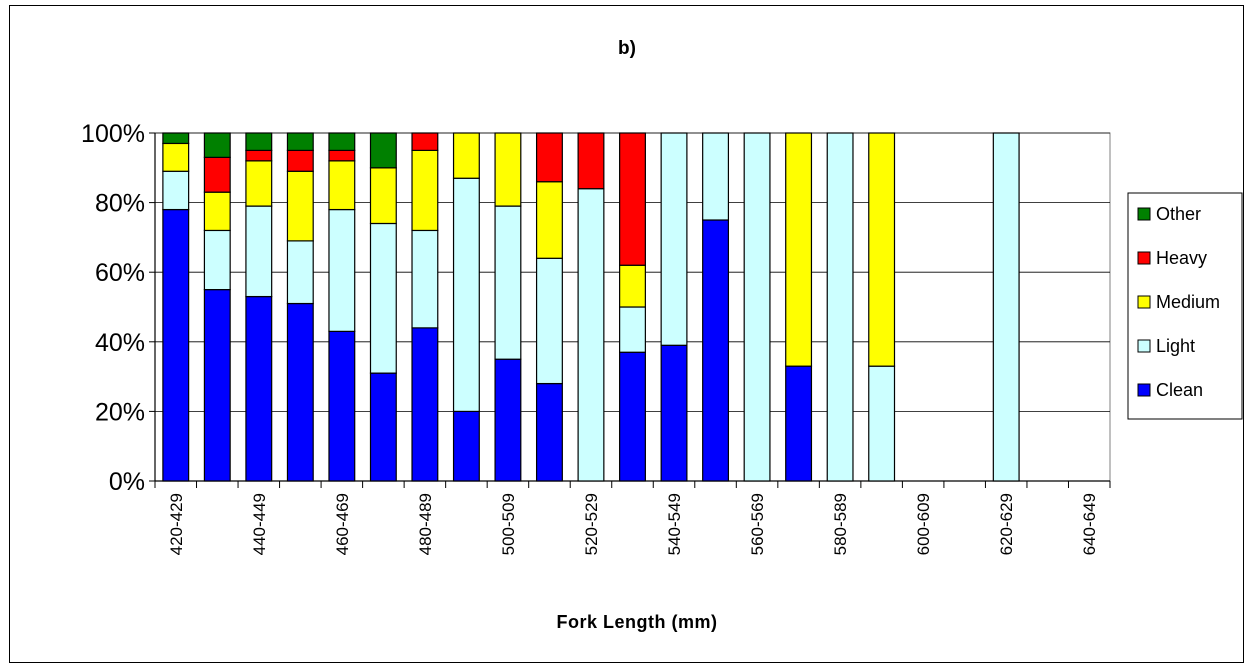  What do you see at coordinates (1144, 346) in the screenshot?
I see `legend-swatch-light` at bounding box center [1144, 346].